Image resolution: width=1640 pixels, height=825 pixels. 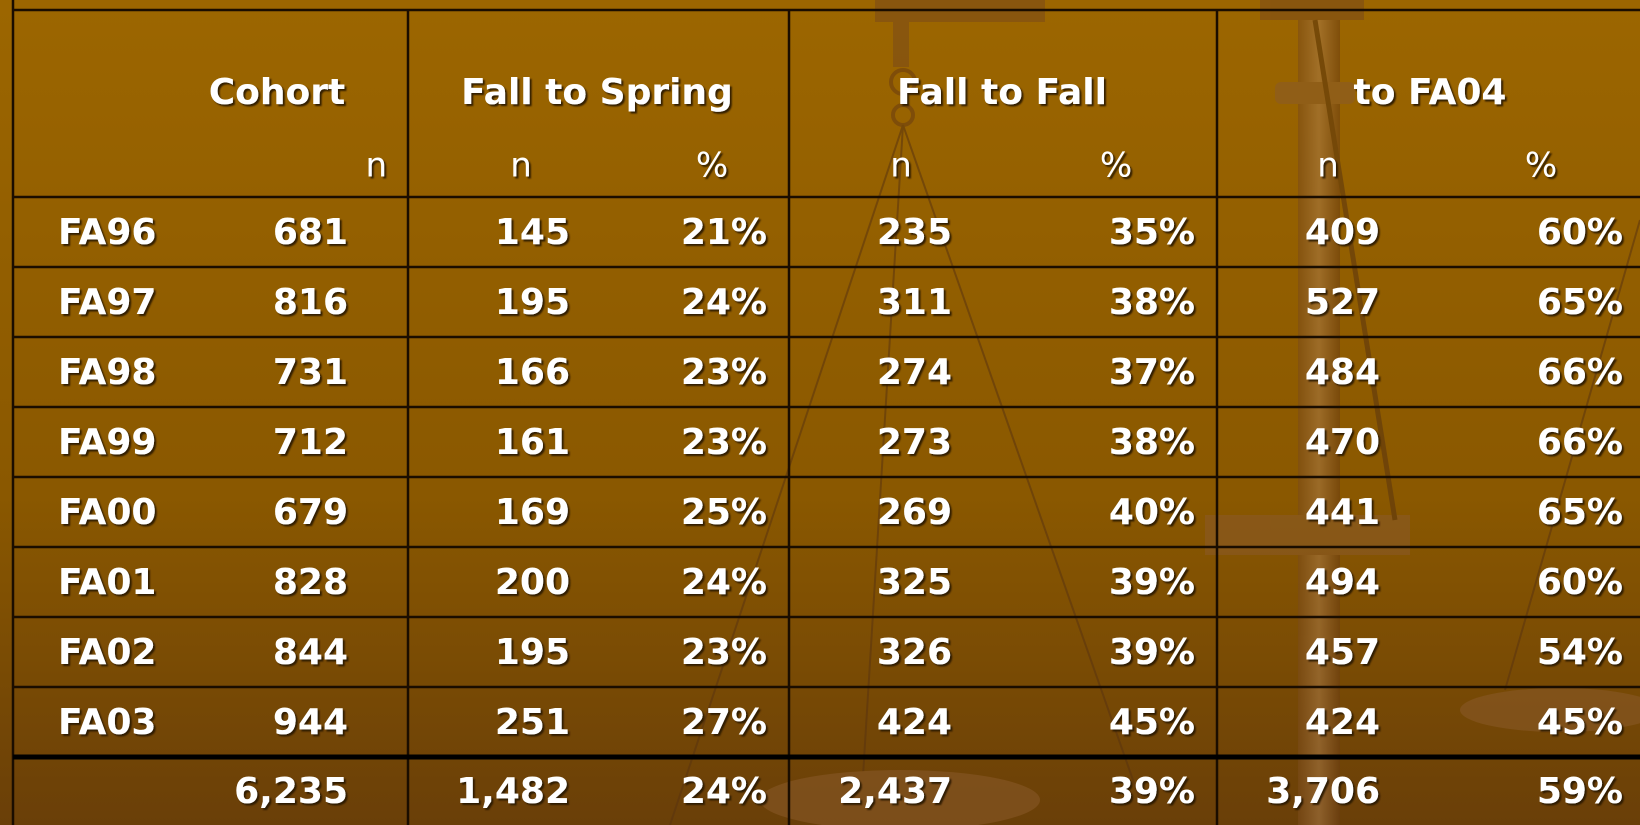 What do you see at coordinates (532, 722) in the screenshot?
I see `cell: 251` at bounding box center [532, 722].